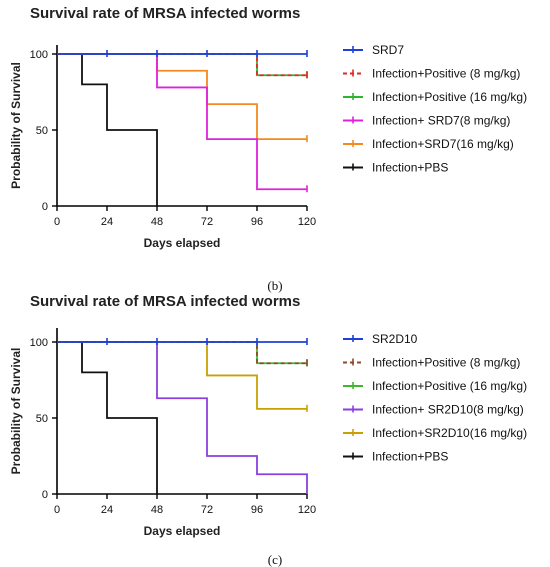  Describe the element at coordinates (182, 97) in the screenshot. I see `survival-curve-infection-srd7-16-mg-kg-` at that location.